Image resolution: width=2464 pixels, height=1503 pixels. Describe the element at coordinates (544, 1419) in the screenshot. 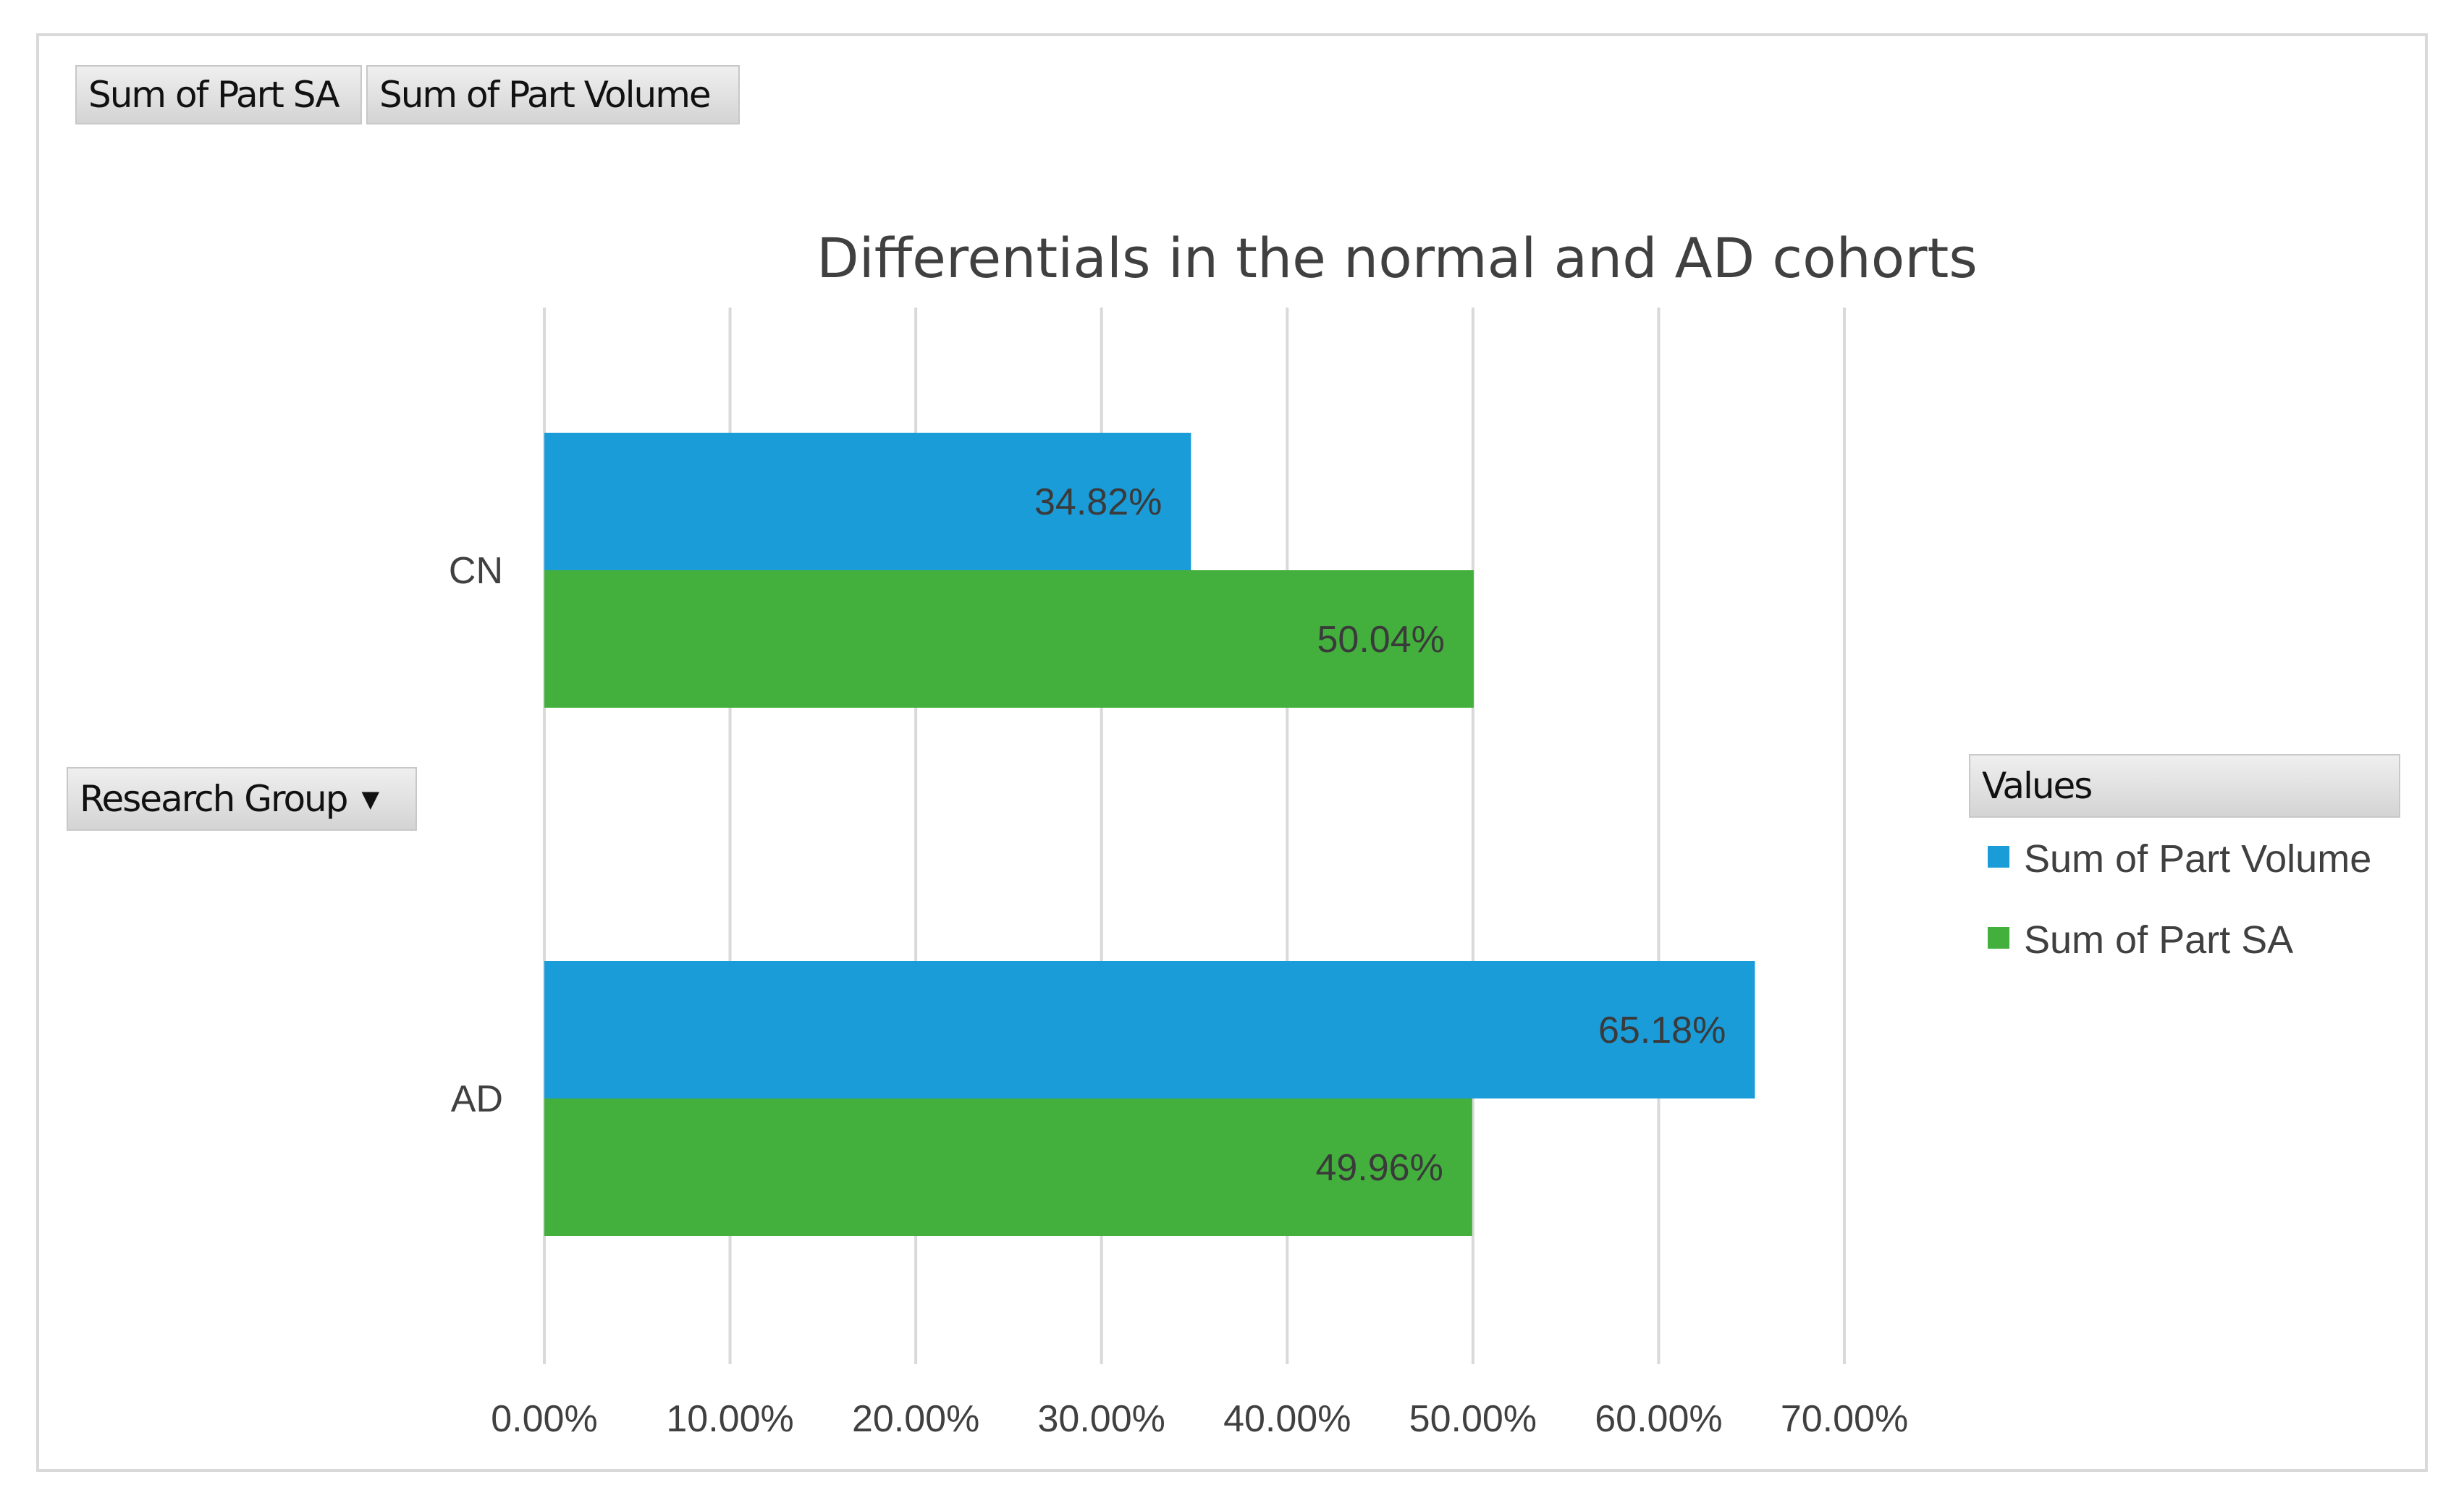

I see `x-tick-label: 0.00%` at that location.